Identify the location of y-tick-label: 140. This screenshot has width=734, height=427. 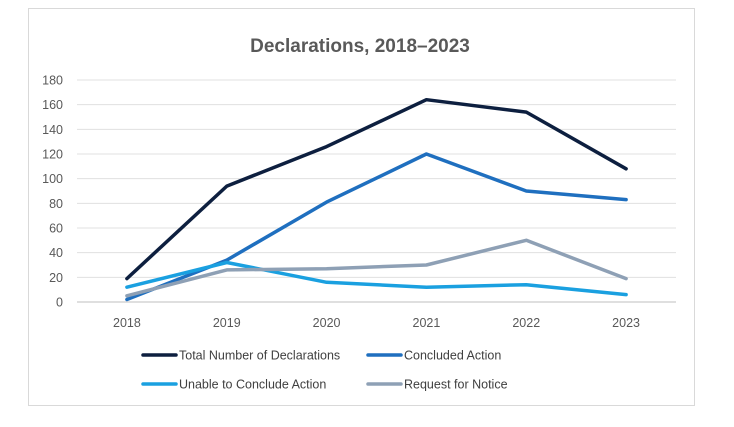
(52, 130).